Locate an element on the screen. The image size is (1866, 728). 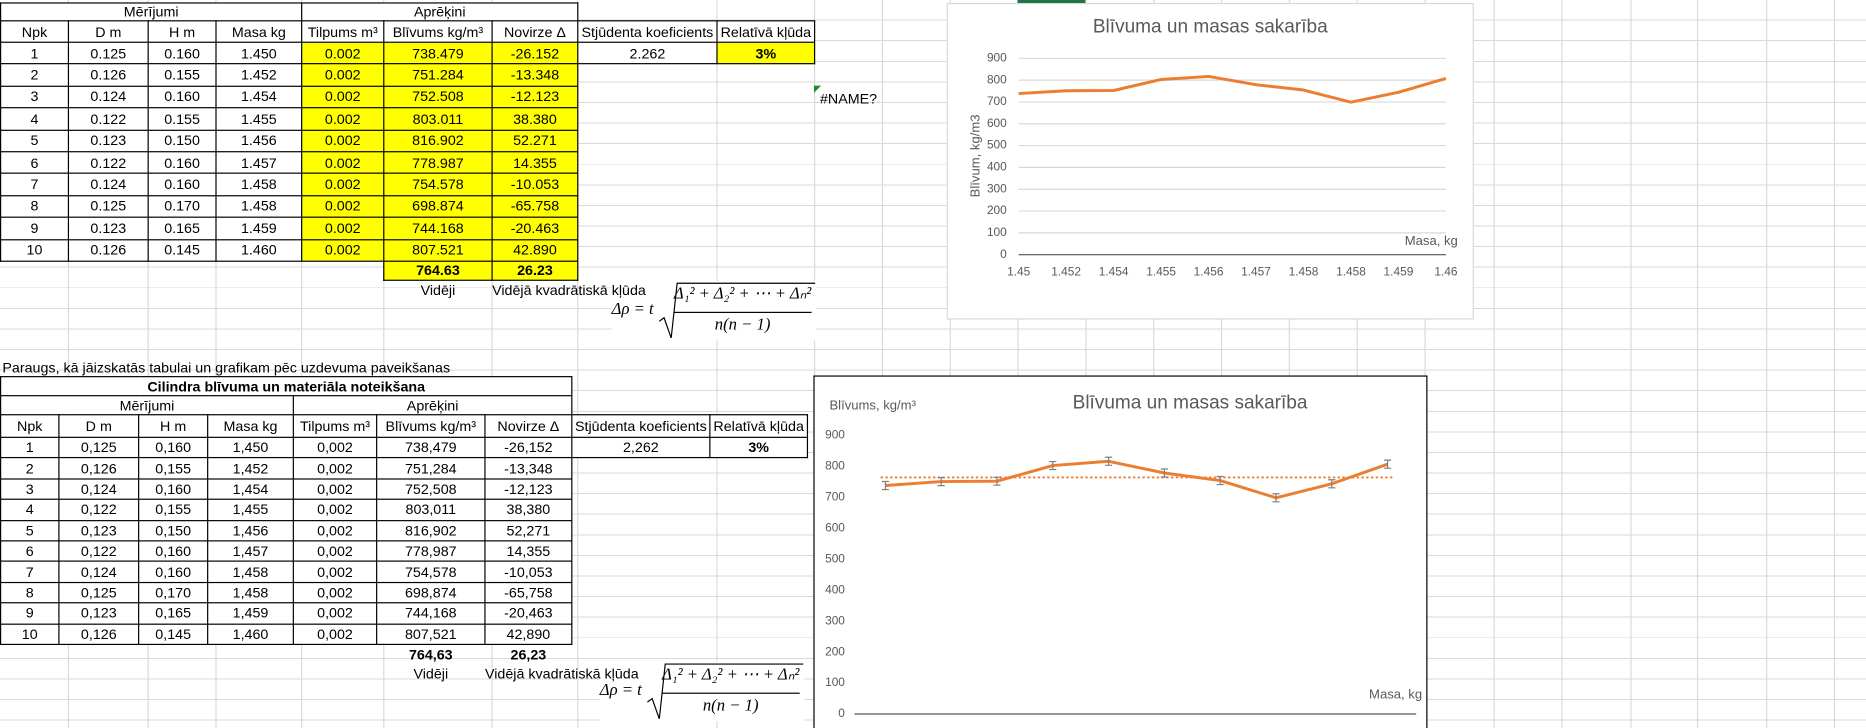
y-tick-label: 600 is located at coordinates (997, 123).